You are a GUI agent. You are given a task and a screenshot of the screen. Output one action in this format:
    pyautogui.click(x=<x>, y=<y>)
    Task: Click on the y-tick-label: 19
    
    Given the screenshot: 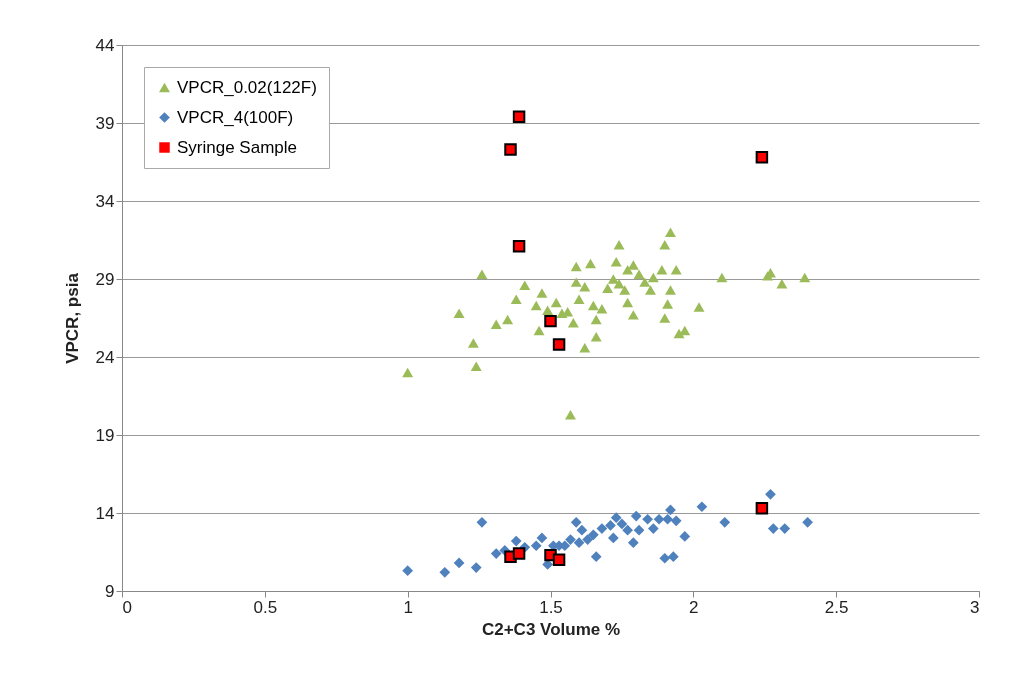 What is the action you would take?
    pyautogui.click(x=105, y=435)
    